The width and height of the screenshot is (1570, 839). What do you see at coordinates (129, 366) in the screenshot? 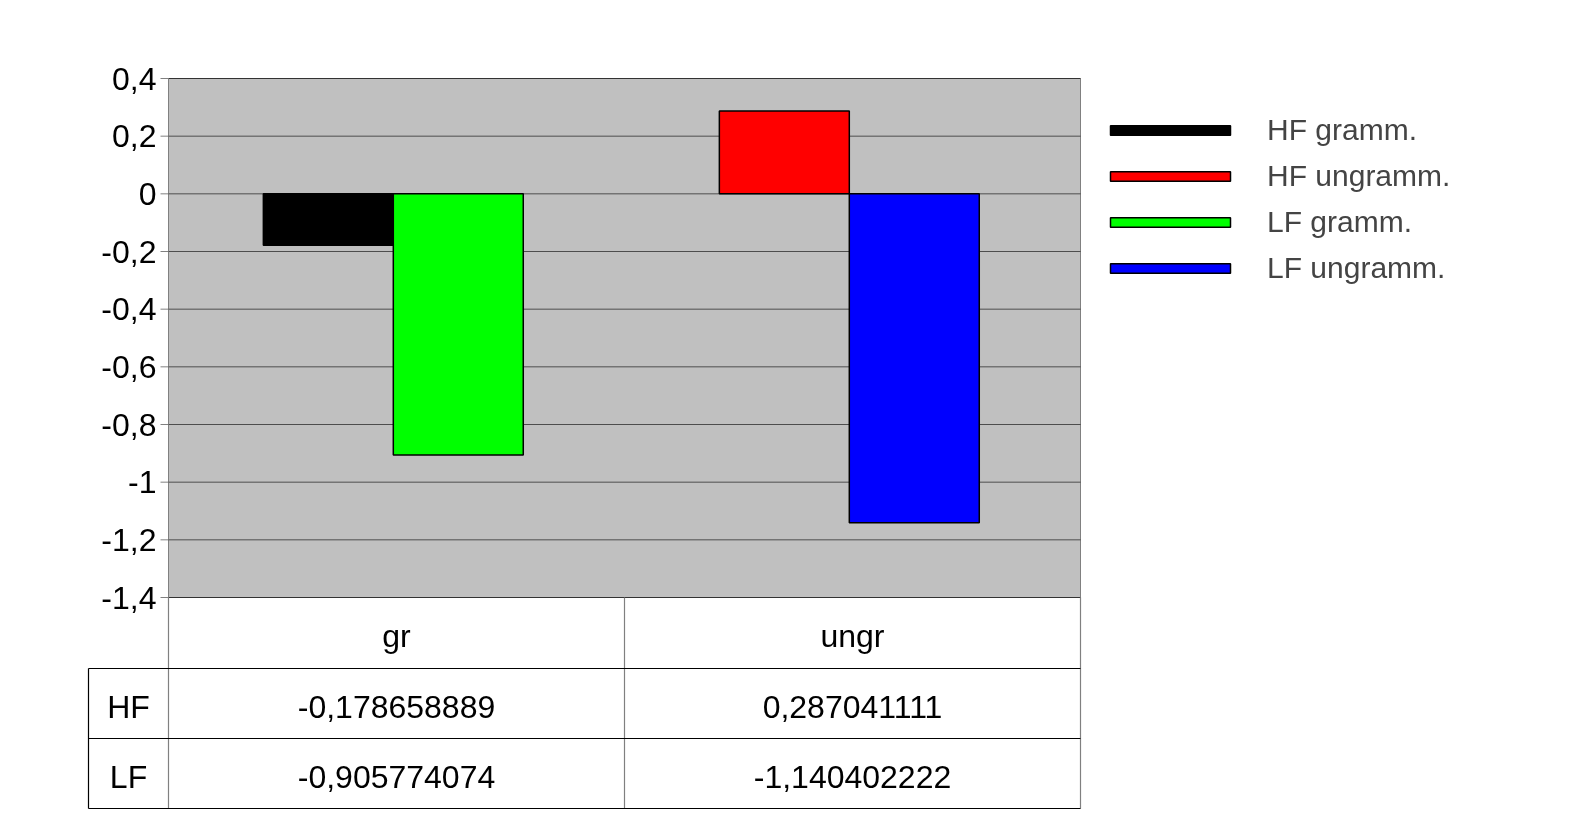
I see `y-tick-label: -0,6` at bounding box center [129, 366].